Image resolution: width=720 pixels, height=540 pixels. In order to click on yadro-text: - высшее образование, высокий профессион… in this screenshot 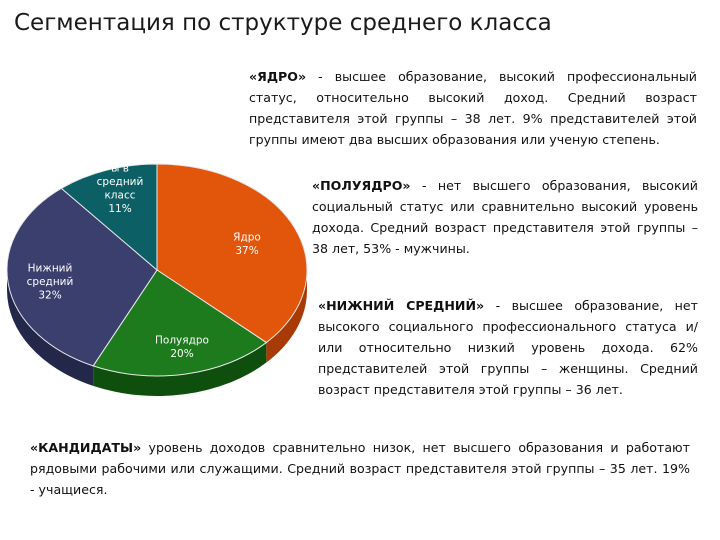, I will do `click(473, 108)`.